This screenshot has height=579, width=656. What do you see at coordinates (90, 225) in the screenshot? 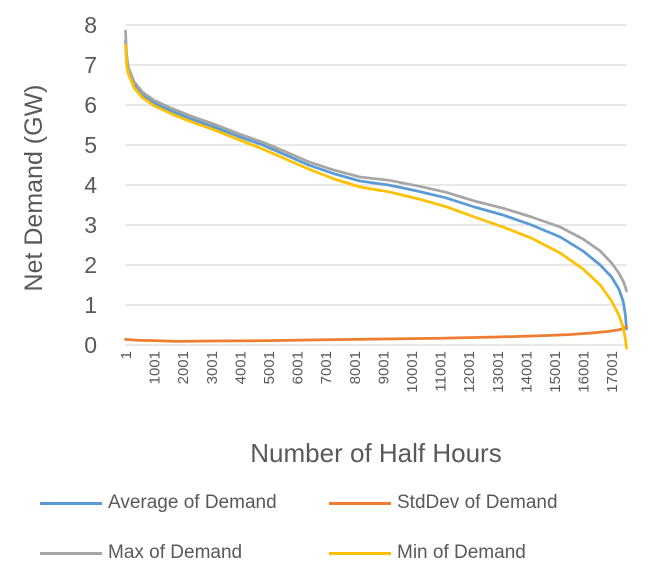
I see `y-tick-label: 3` at bounding box center [90, 225].